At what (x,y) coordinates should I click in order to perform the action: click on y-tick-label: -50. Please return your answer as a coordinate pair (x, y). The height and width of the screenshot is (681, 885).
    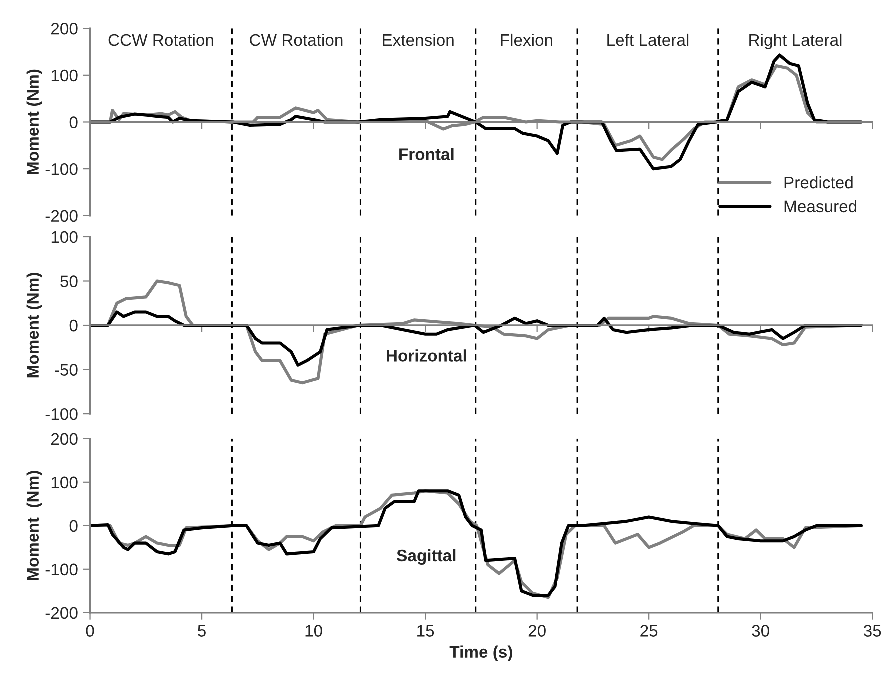
    Looking at the image, I should click on (66, 370).